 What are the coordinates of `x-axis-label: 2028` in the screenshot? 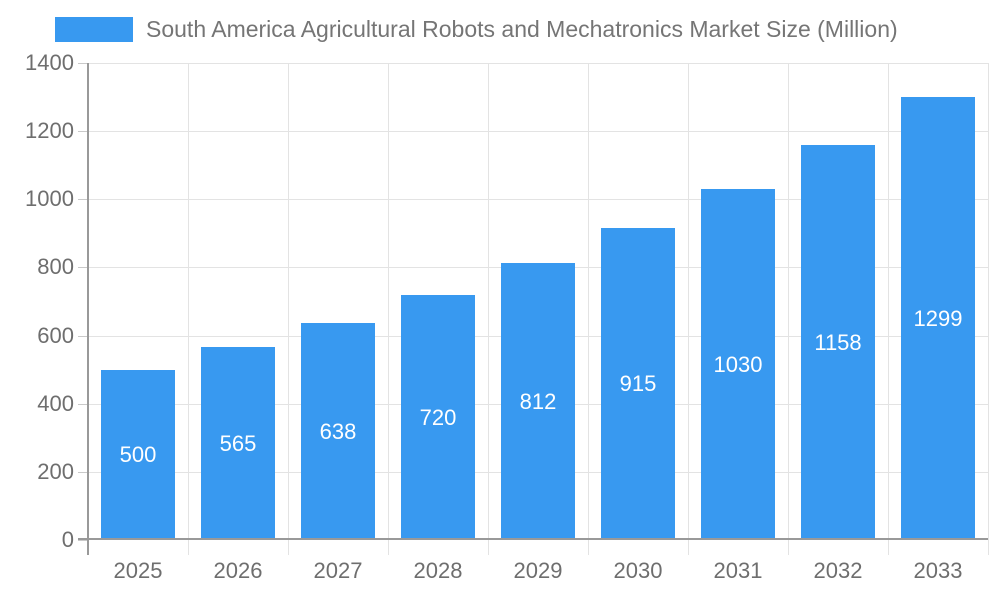 It's located at (438, 570).